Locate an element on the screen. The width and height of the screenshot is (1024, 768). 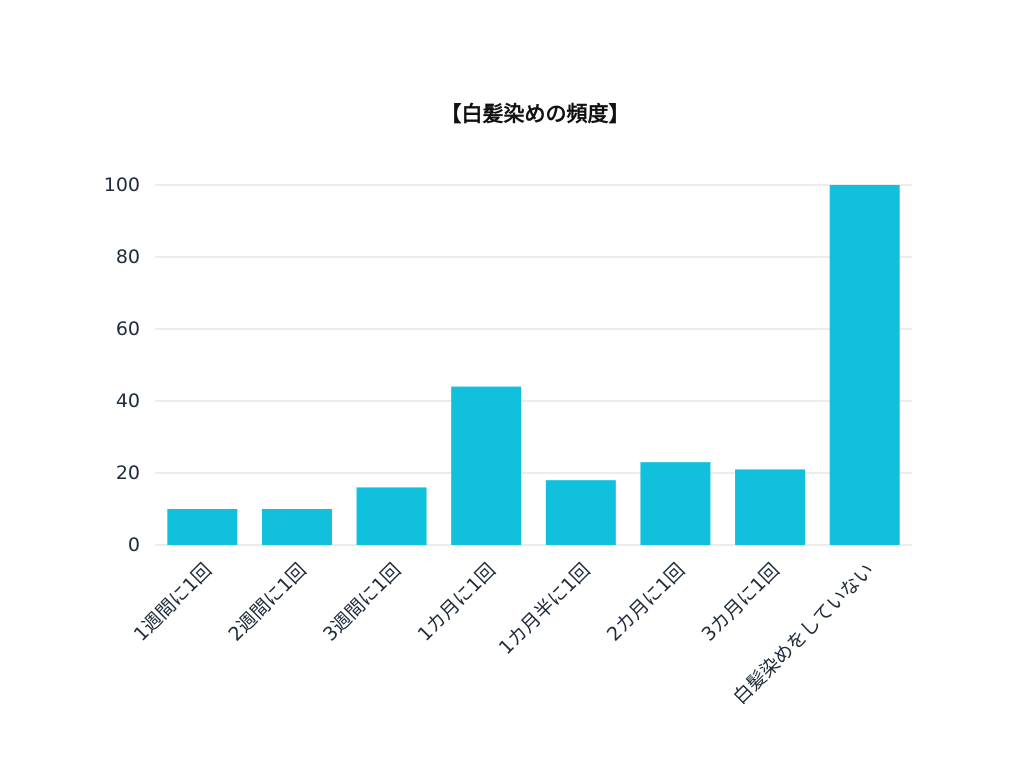
y-tick-label: 60 is located at coordinates (128, 329).